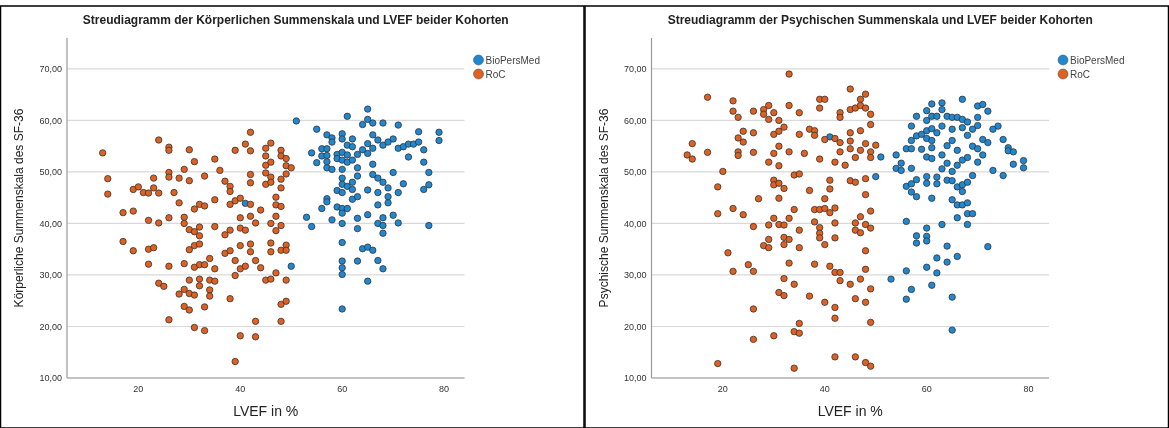  What do you see at coordinates (295, 20) in the screenshot?
I see `chart-title: Streudiagramm der Körperlichen Summenskala und LVEF beider Kohorten` at bounding box center [295, 20].